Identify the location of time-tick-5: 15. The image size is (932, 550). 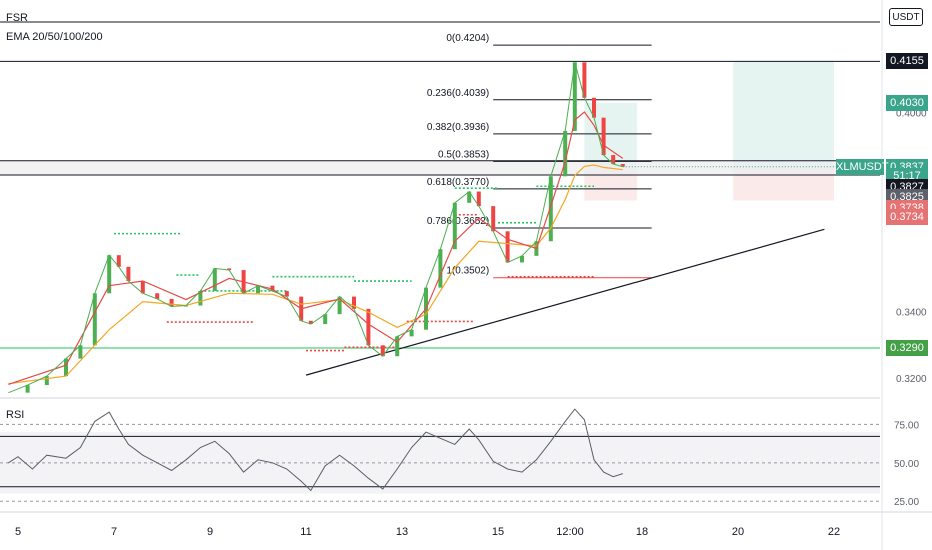
(498, 532).